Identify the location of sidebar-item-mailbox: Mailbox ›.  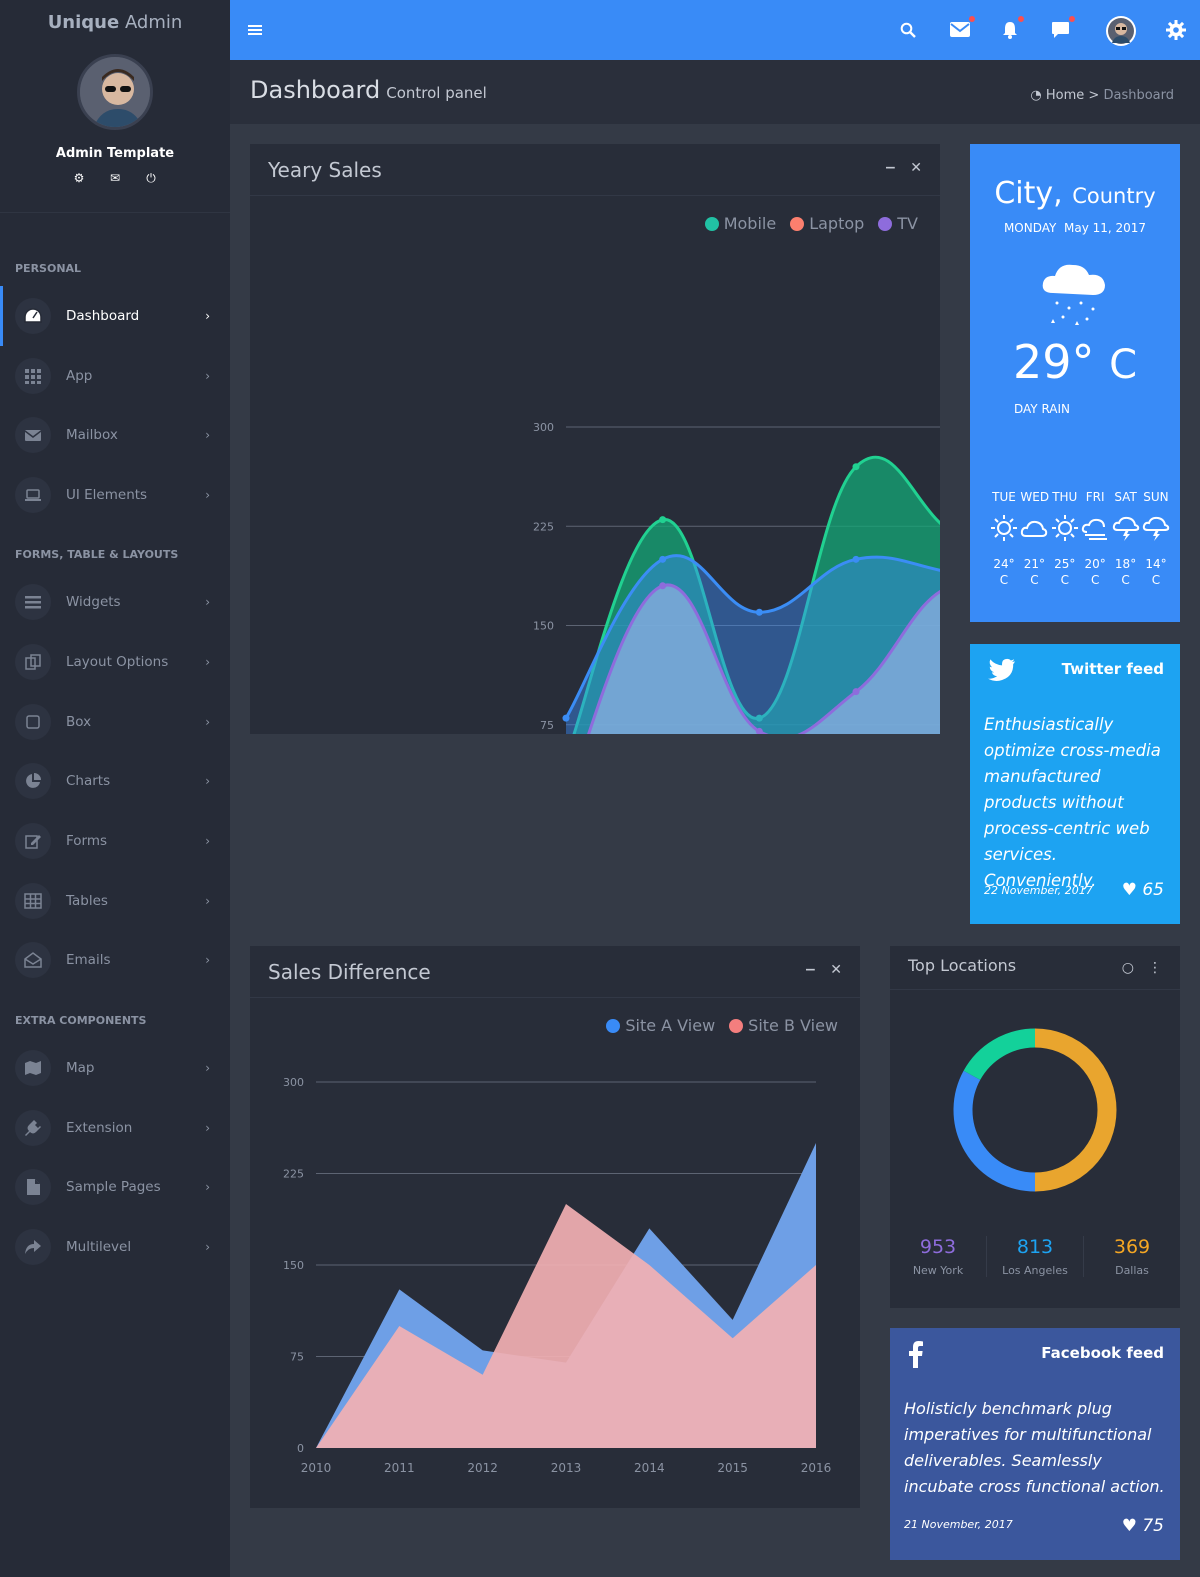
(115, 435).